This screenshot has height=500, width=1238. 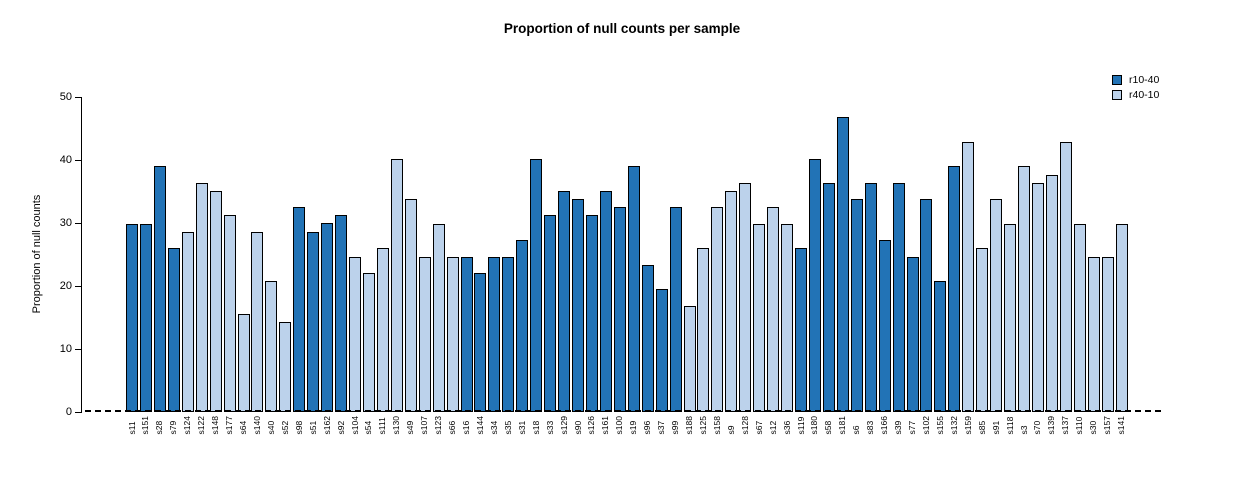 What do you see at coordinates (1024, 425) in the screenshot?
I see `x-label-s3: s3` at bounding box center [1024, 425].